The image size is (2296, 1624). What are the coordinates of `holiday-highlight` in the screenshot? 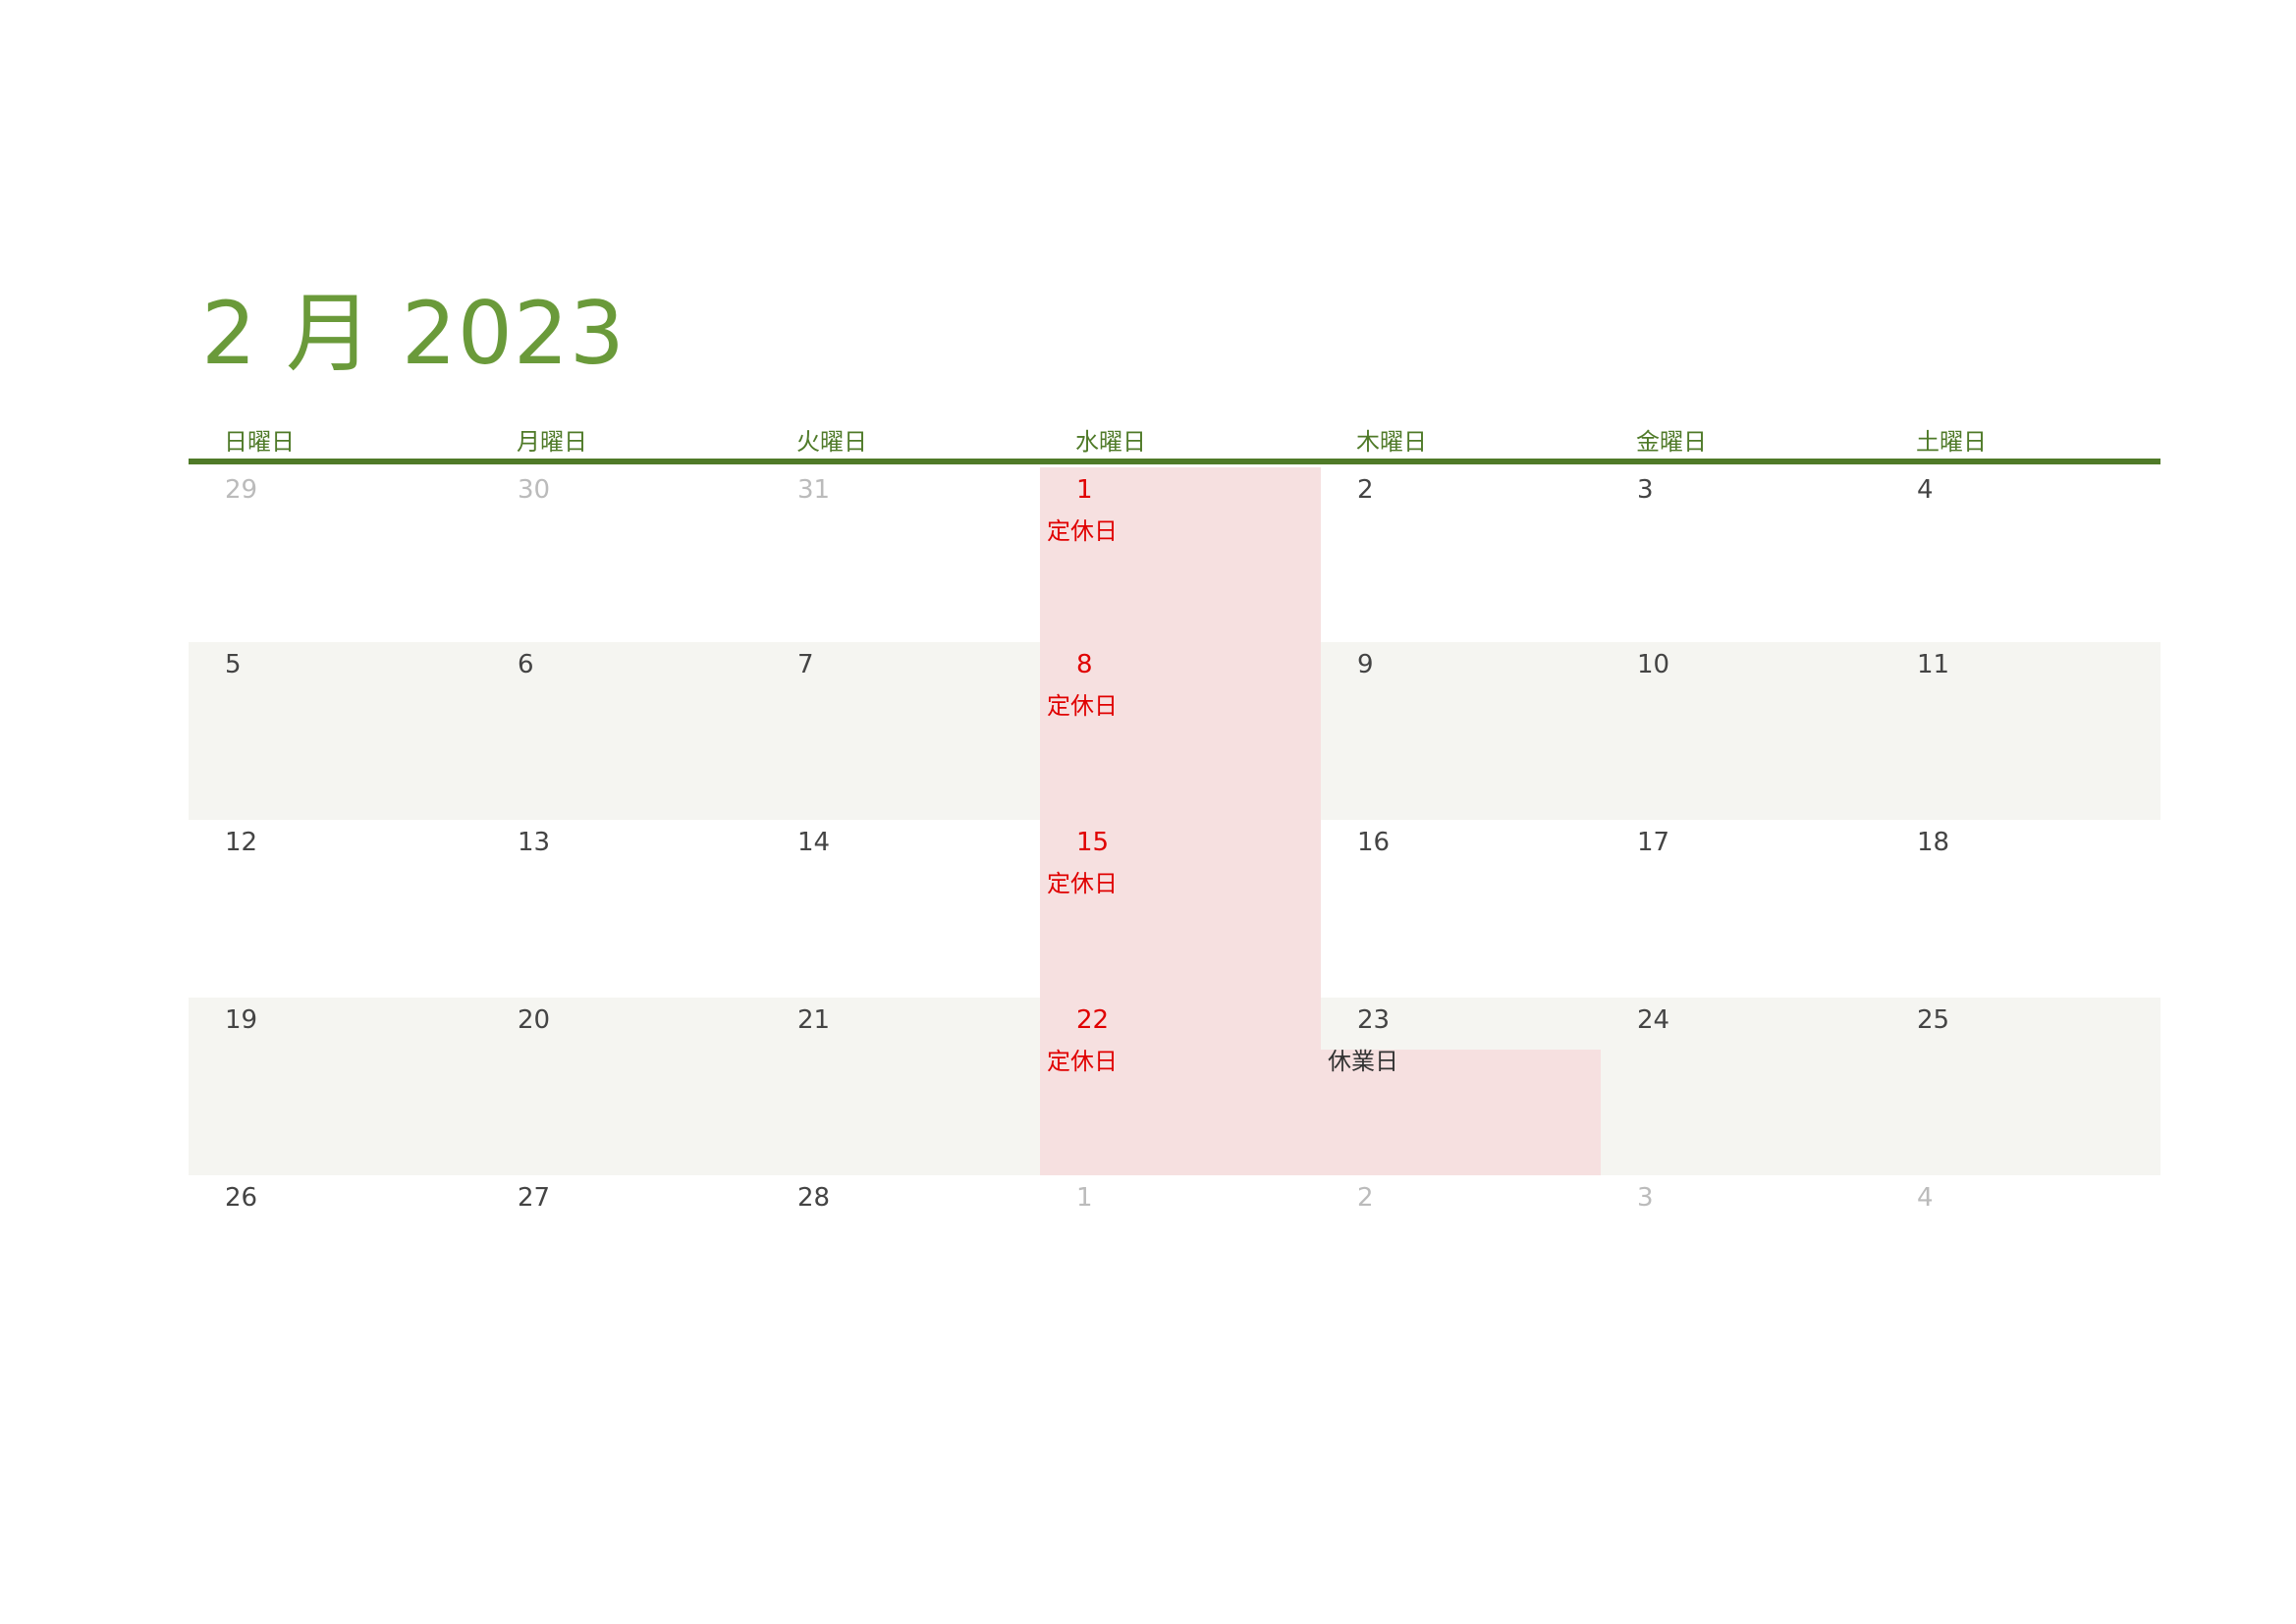 It's located at (1461, 1112).